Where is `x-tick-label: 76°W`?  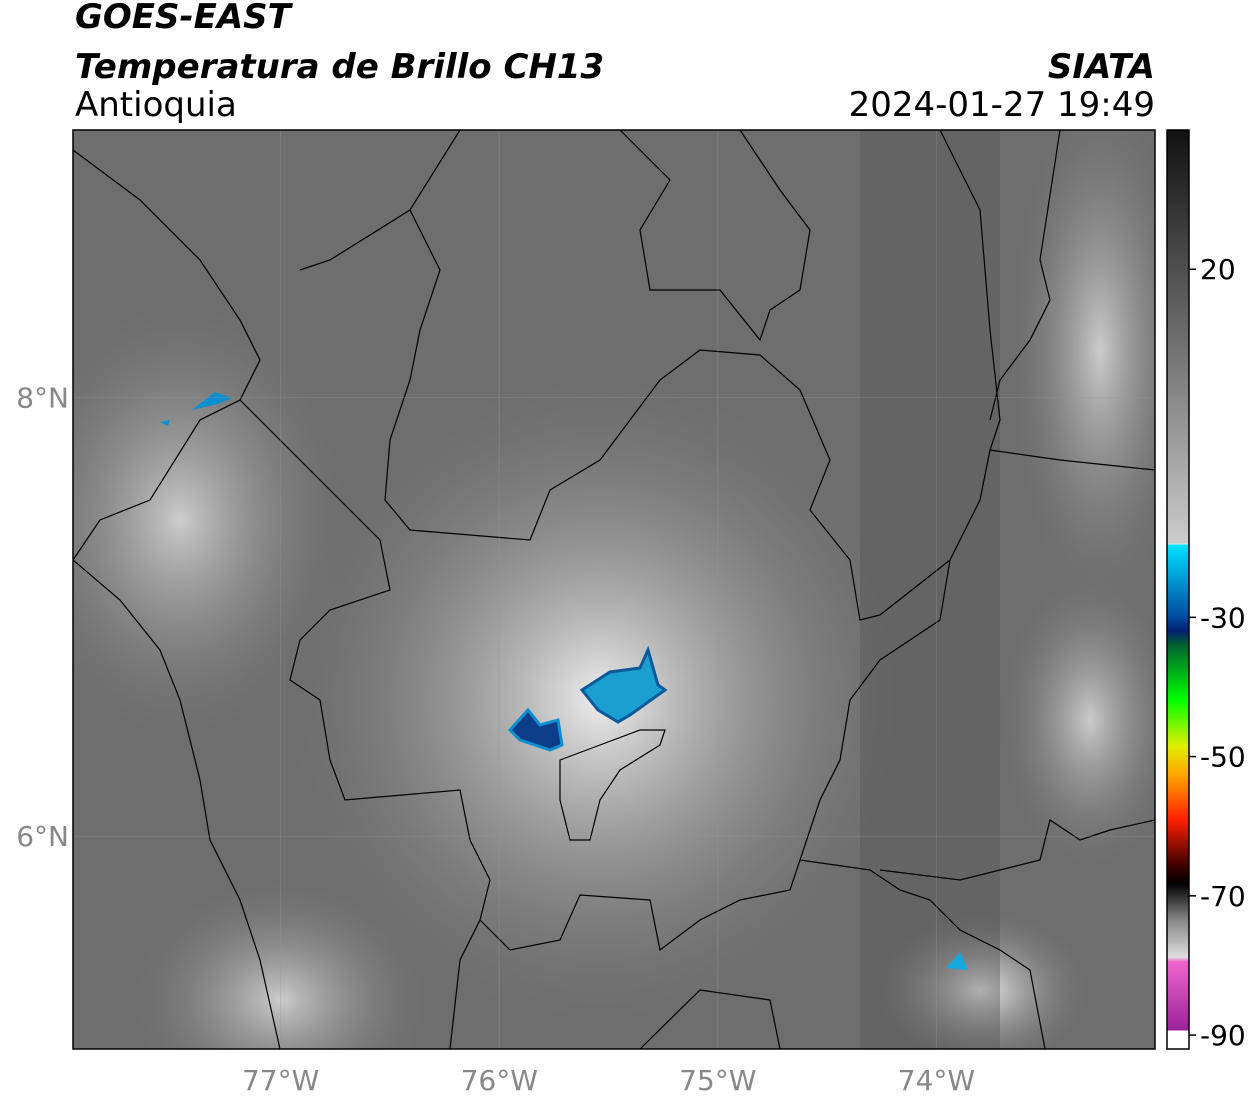
x-tick-label: 76°W is located at coordinates (499, 1080).